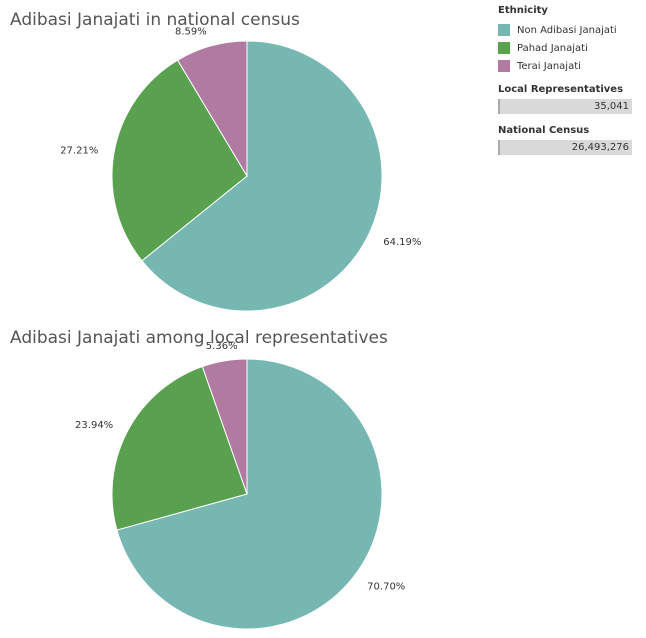  I want to click on legend-item-non-adibasi: Non Adibasi Janajati, so click(568, 30).